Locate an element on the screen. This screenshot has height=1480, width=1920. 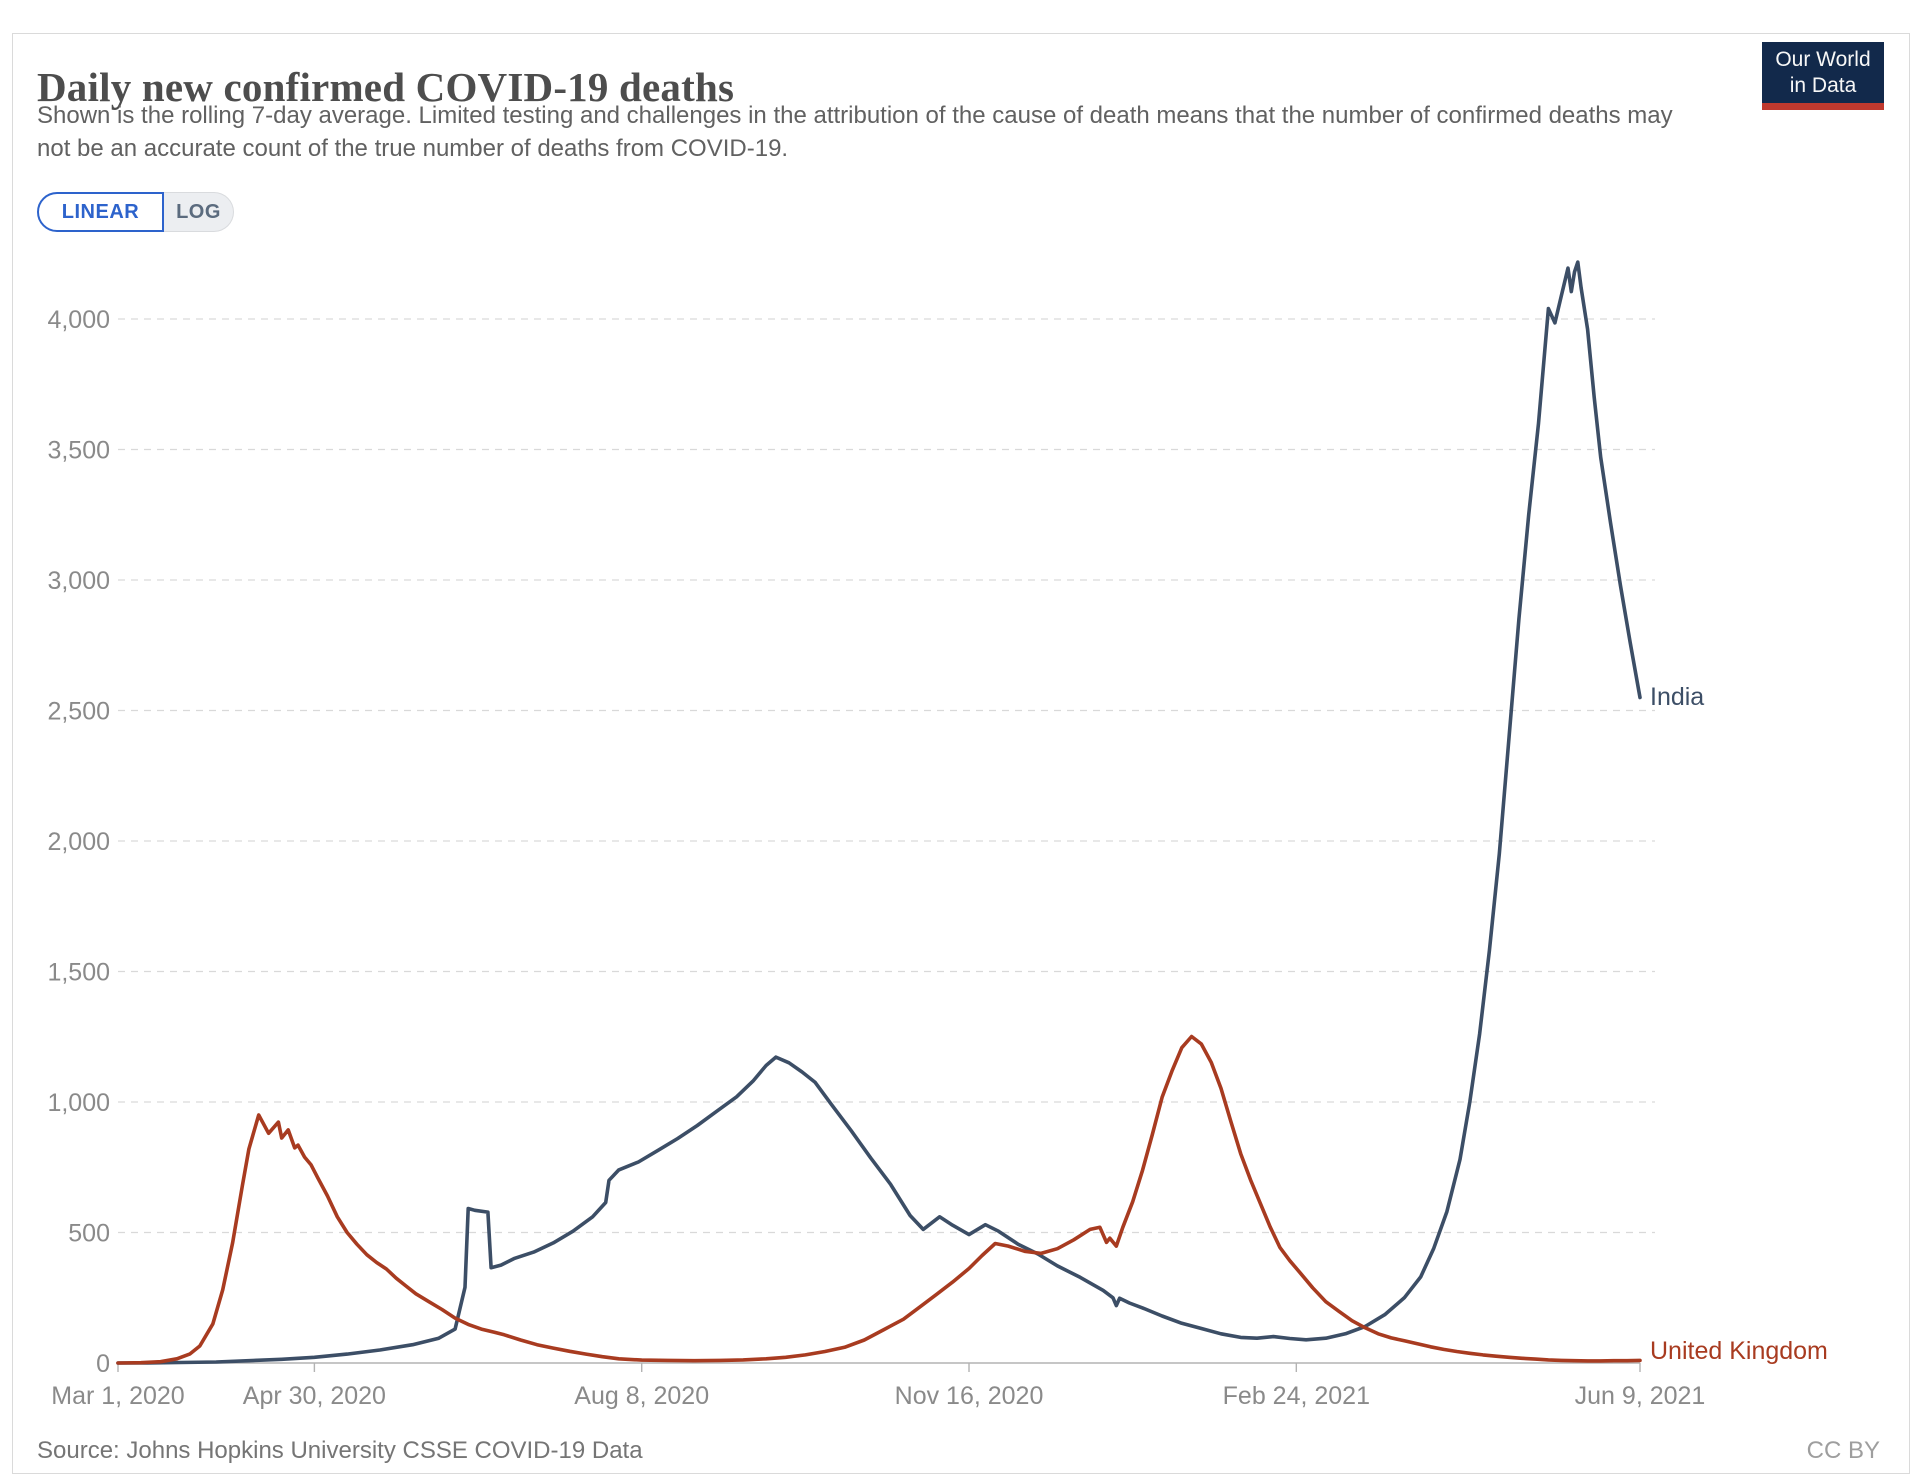
y-tick-label: 1,500 is located at coordinates (78, 973).